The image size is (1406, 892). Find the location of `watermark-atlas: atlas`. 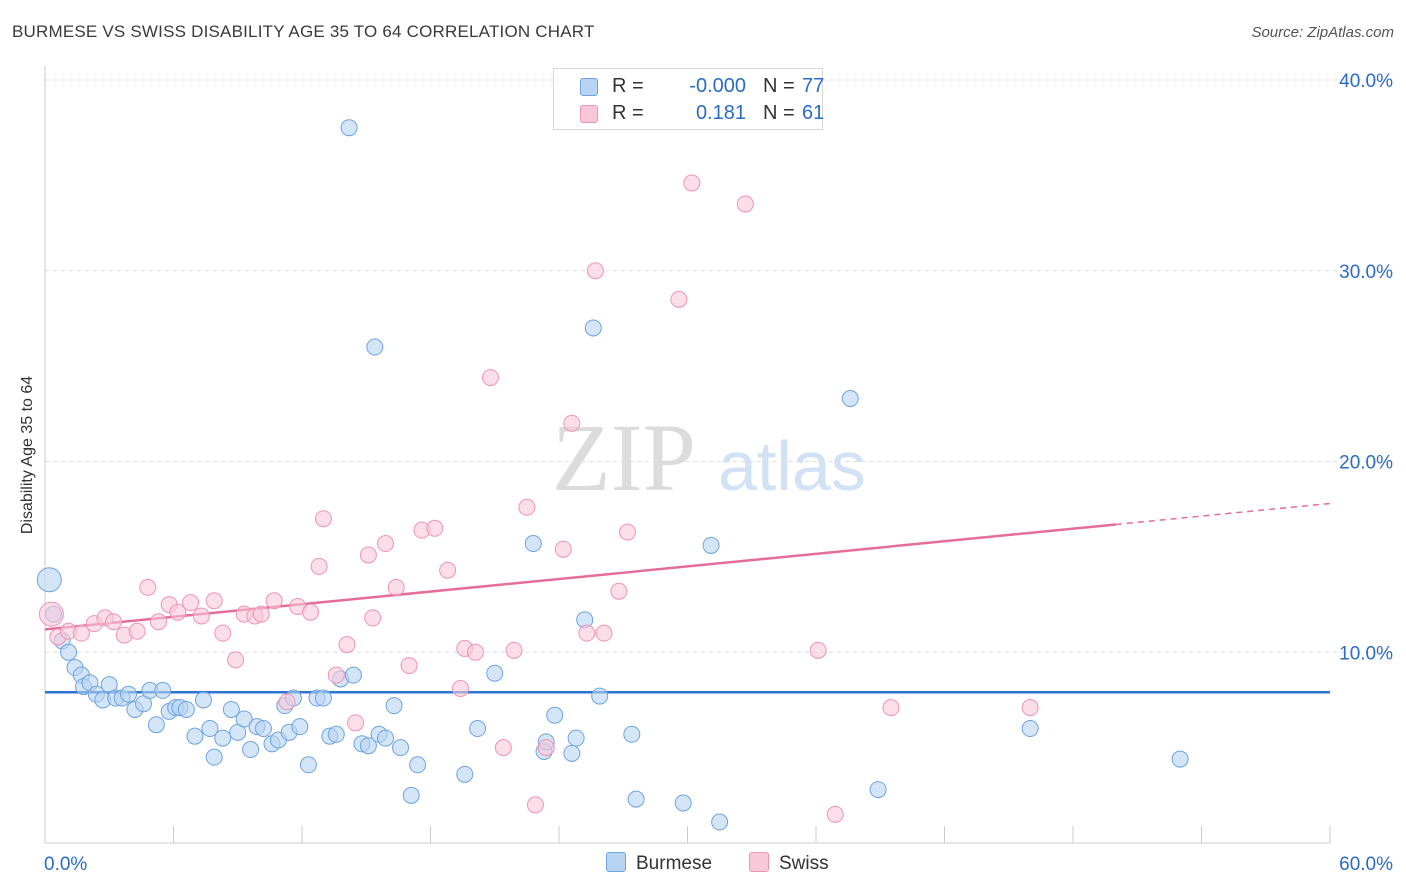

watermark-atlas: atlas is located at coordinates (792, 466).